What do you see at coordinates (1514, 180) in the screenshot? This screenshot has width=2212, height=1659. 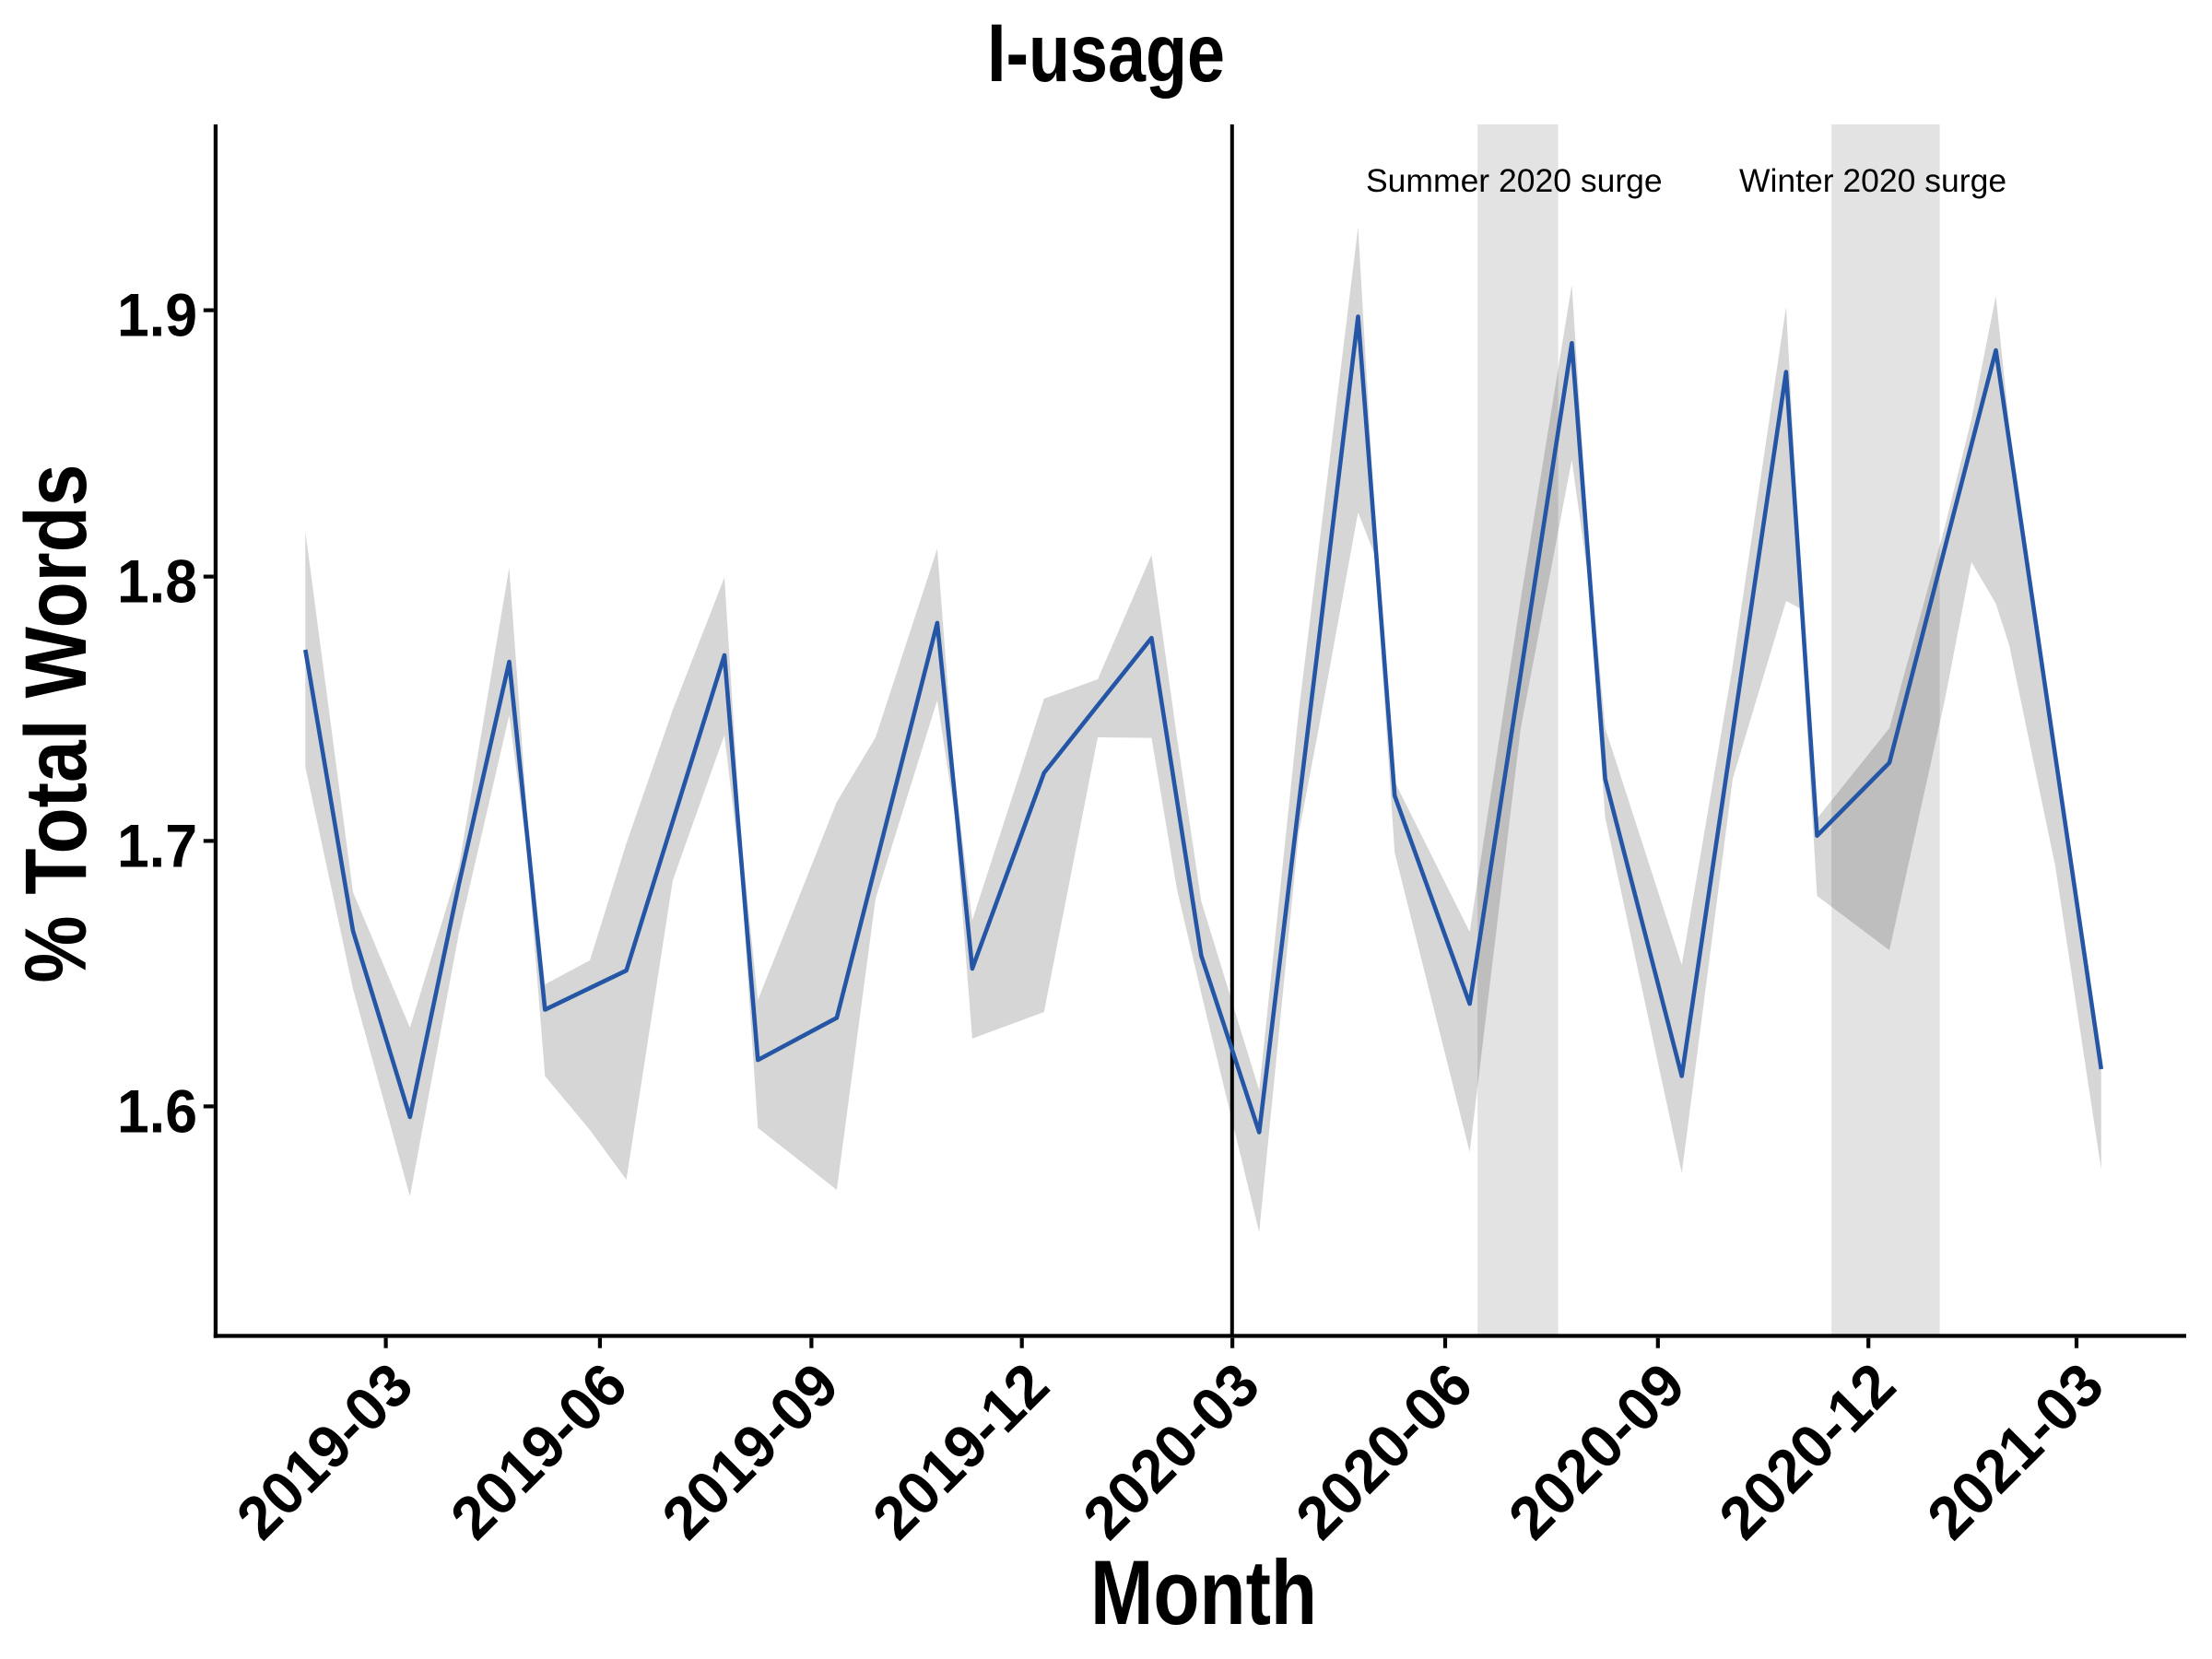 I see `svg-text: Summer 2020 surge` at bounding box center [1514, 180].